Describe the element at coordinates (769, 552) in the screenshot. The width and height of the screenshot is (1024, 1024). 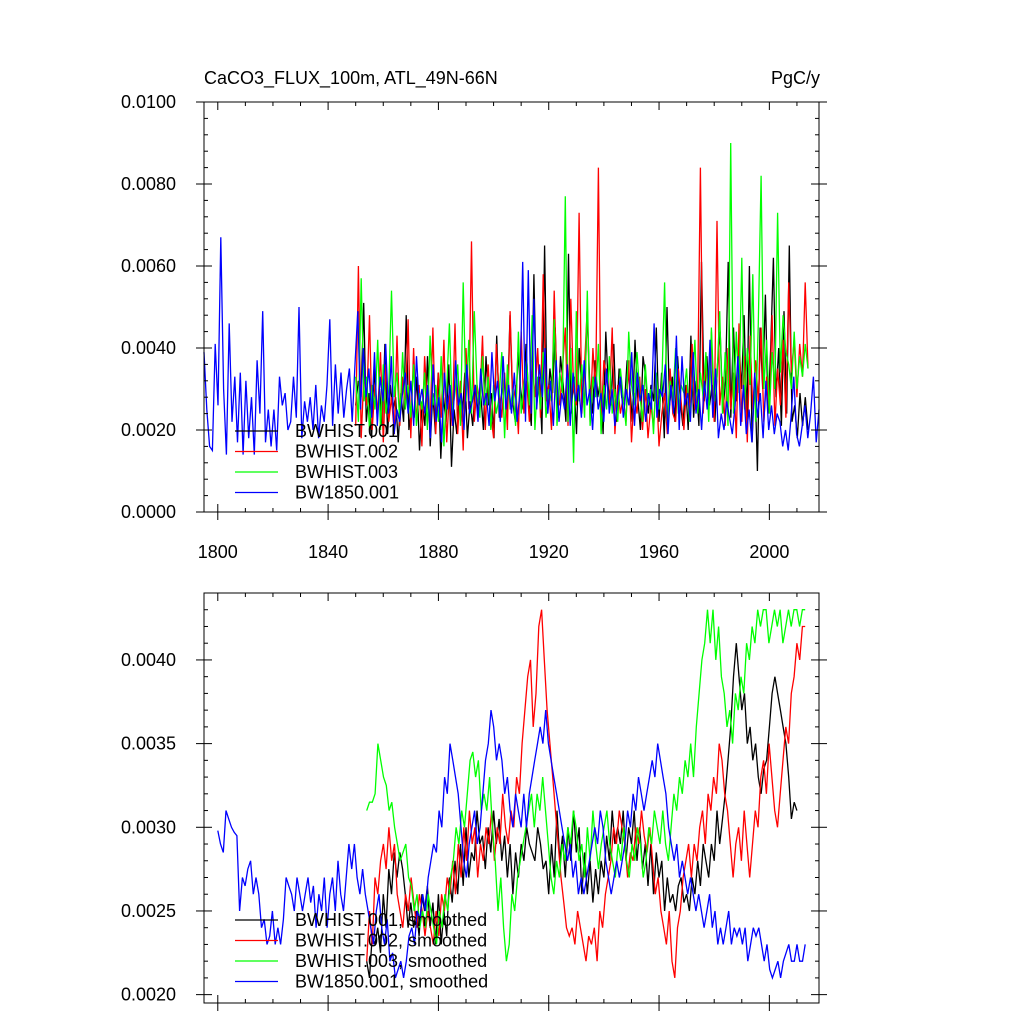
I see `top-x-tick-label: 2000` at that location.